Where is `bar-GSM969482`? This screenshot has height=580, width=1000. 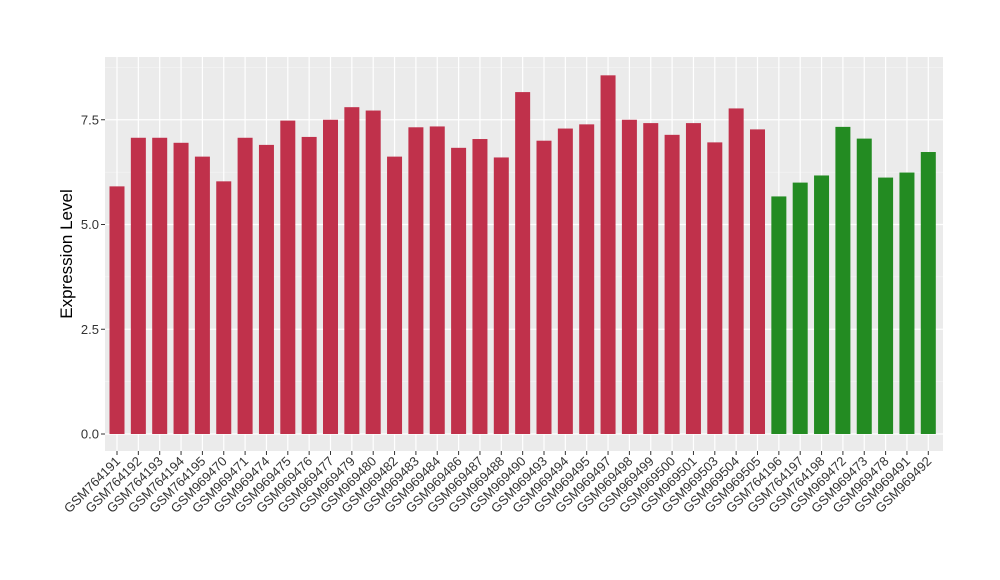
bar-GSM969482 is located at coordinates (395, 295).